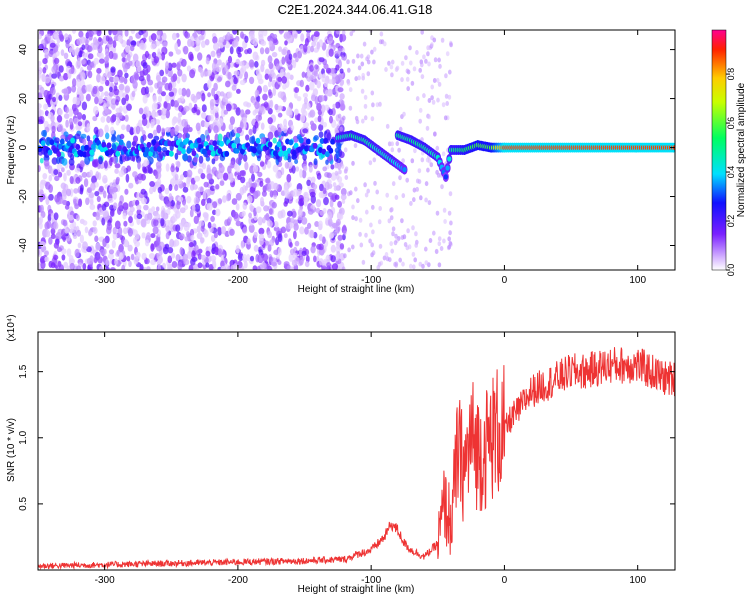  Describe the element at coordinates (11, 150) in the screenshot. I see `spectrogram-ylabel: Frequency (Hz)` at that location.